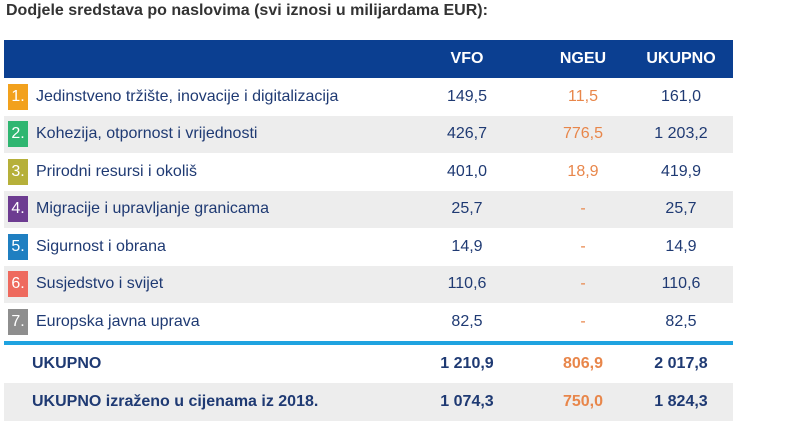  What do you see at coordinates (681, 363) in the screenshot?
I see `total-ukupno: 2 017,8` at bounding box center [681, 363].